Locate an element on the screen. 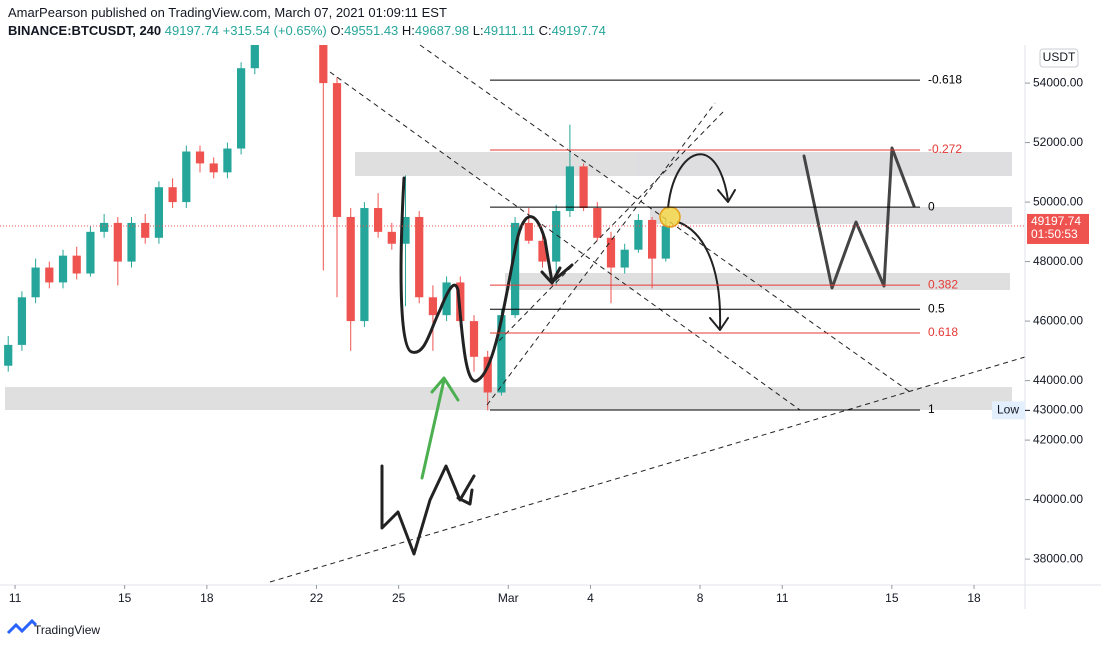 This screenshot has width=1101, height=649. y-tick-label: 48000.00 is located at coordinates (1058, 261).